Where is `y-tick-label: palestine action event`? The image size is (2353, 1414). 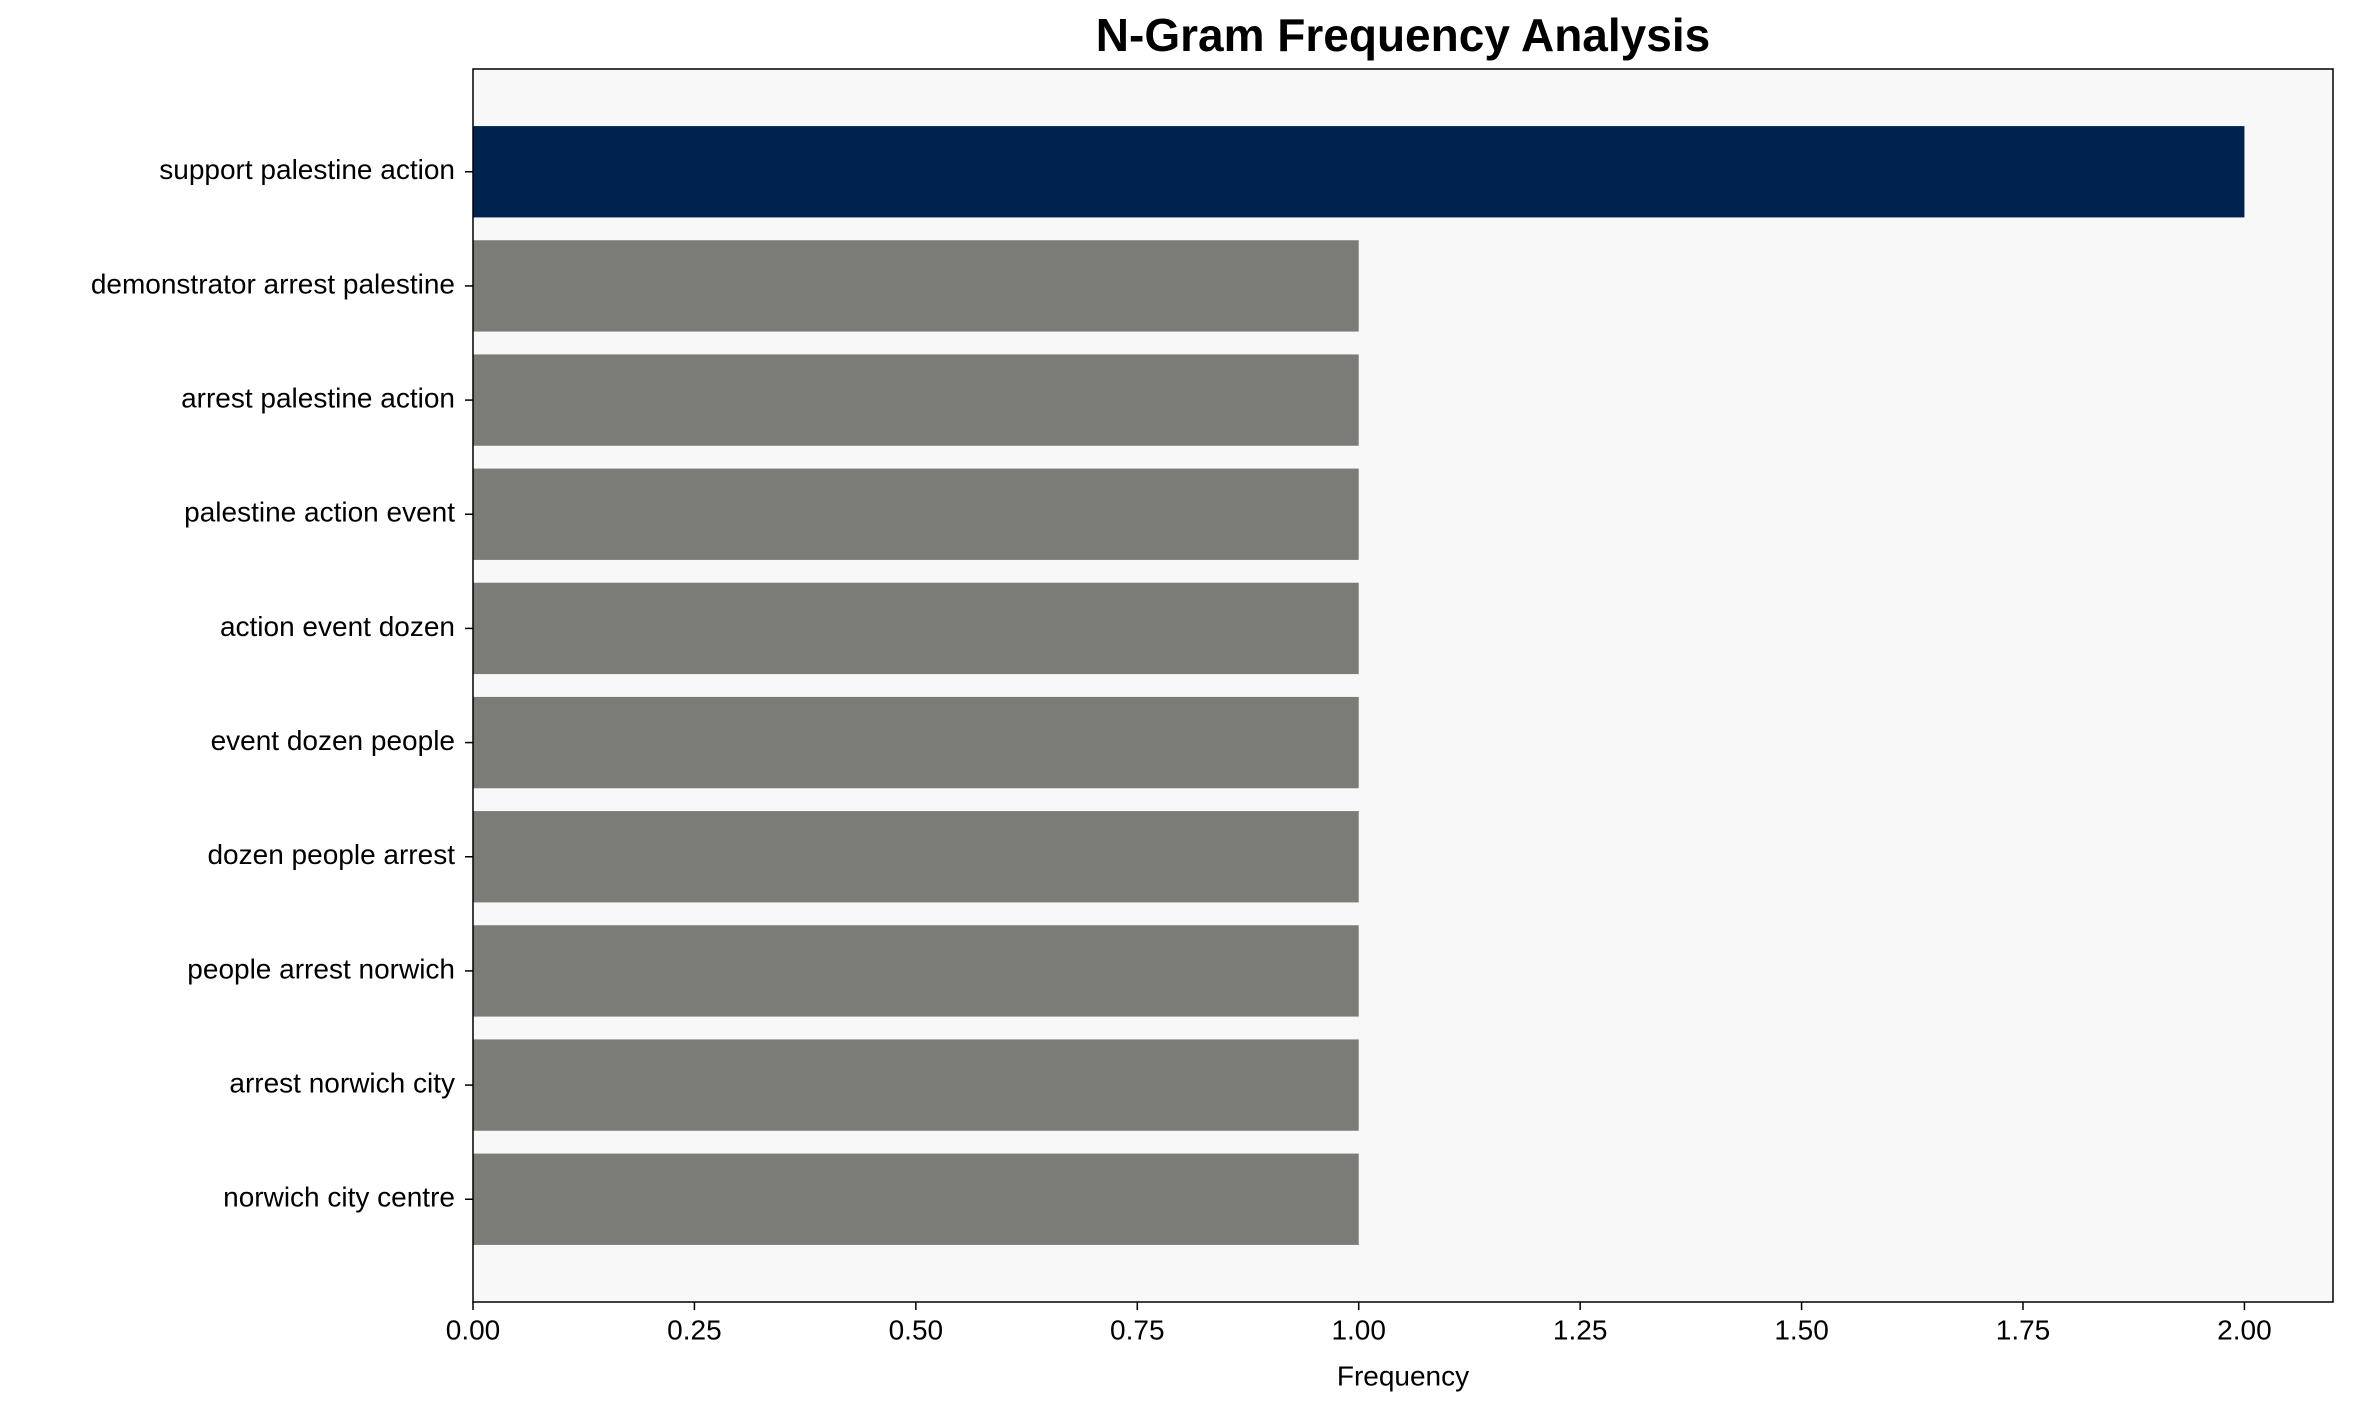 y-tick-label: palestine action event is located at coordinates (319, 512).